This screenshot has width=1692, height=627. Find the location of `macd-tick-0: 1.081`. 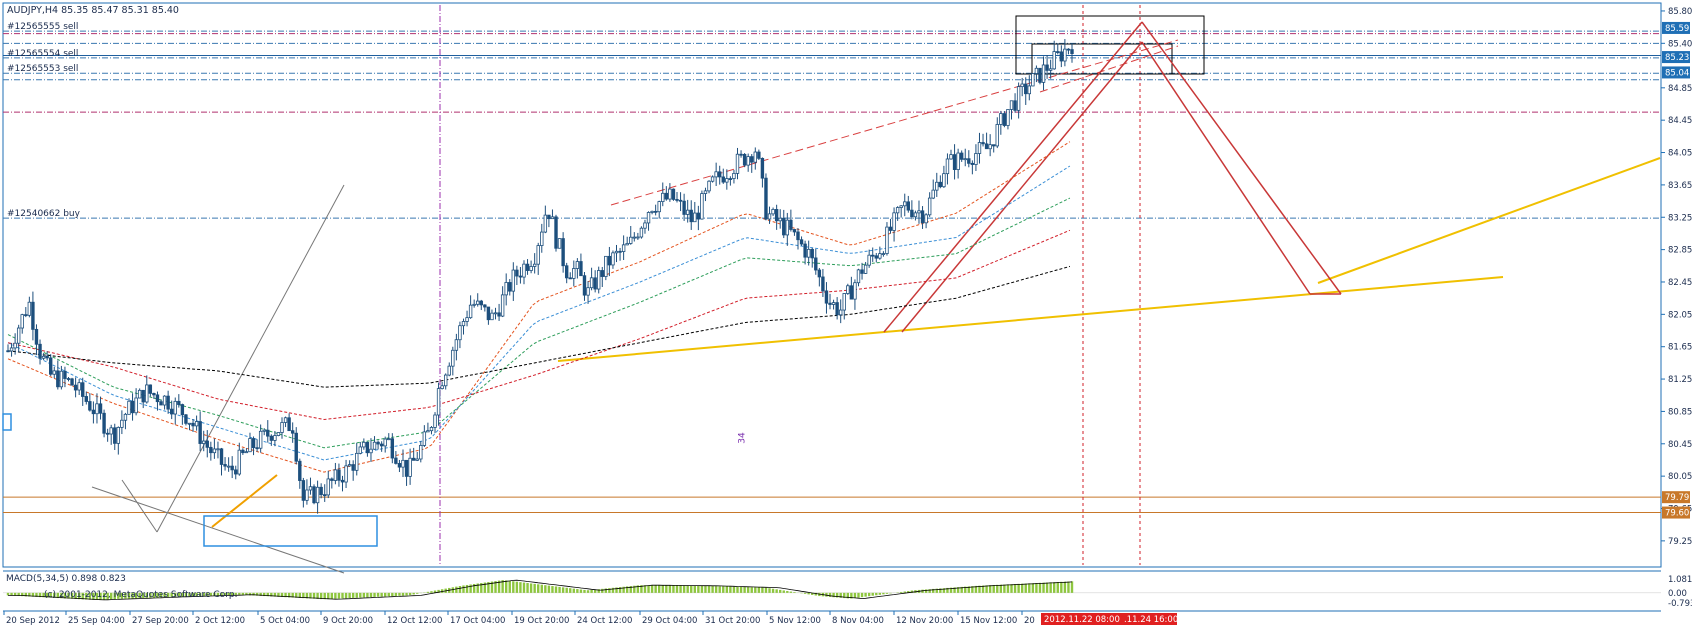

macd-tick-0: 1.081 is located at coordinates (1680, 580).